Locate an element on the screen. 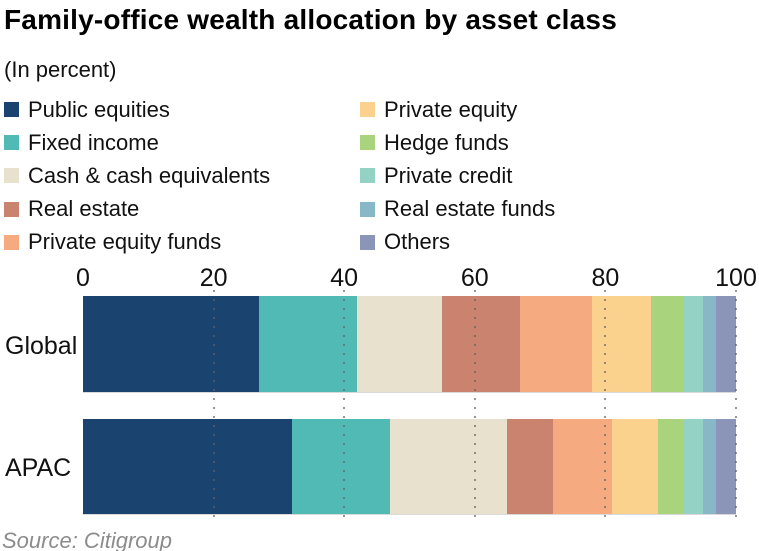 Image resolution: width=759 pixels, height=551 pixels. x-axis-tick-label: 0 is located at coordinates (83, 278).